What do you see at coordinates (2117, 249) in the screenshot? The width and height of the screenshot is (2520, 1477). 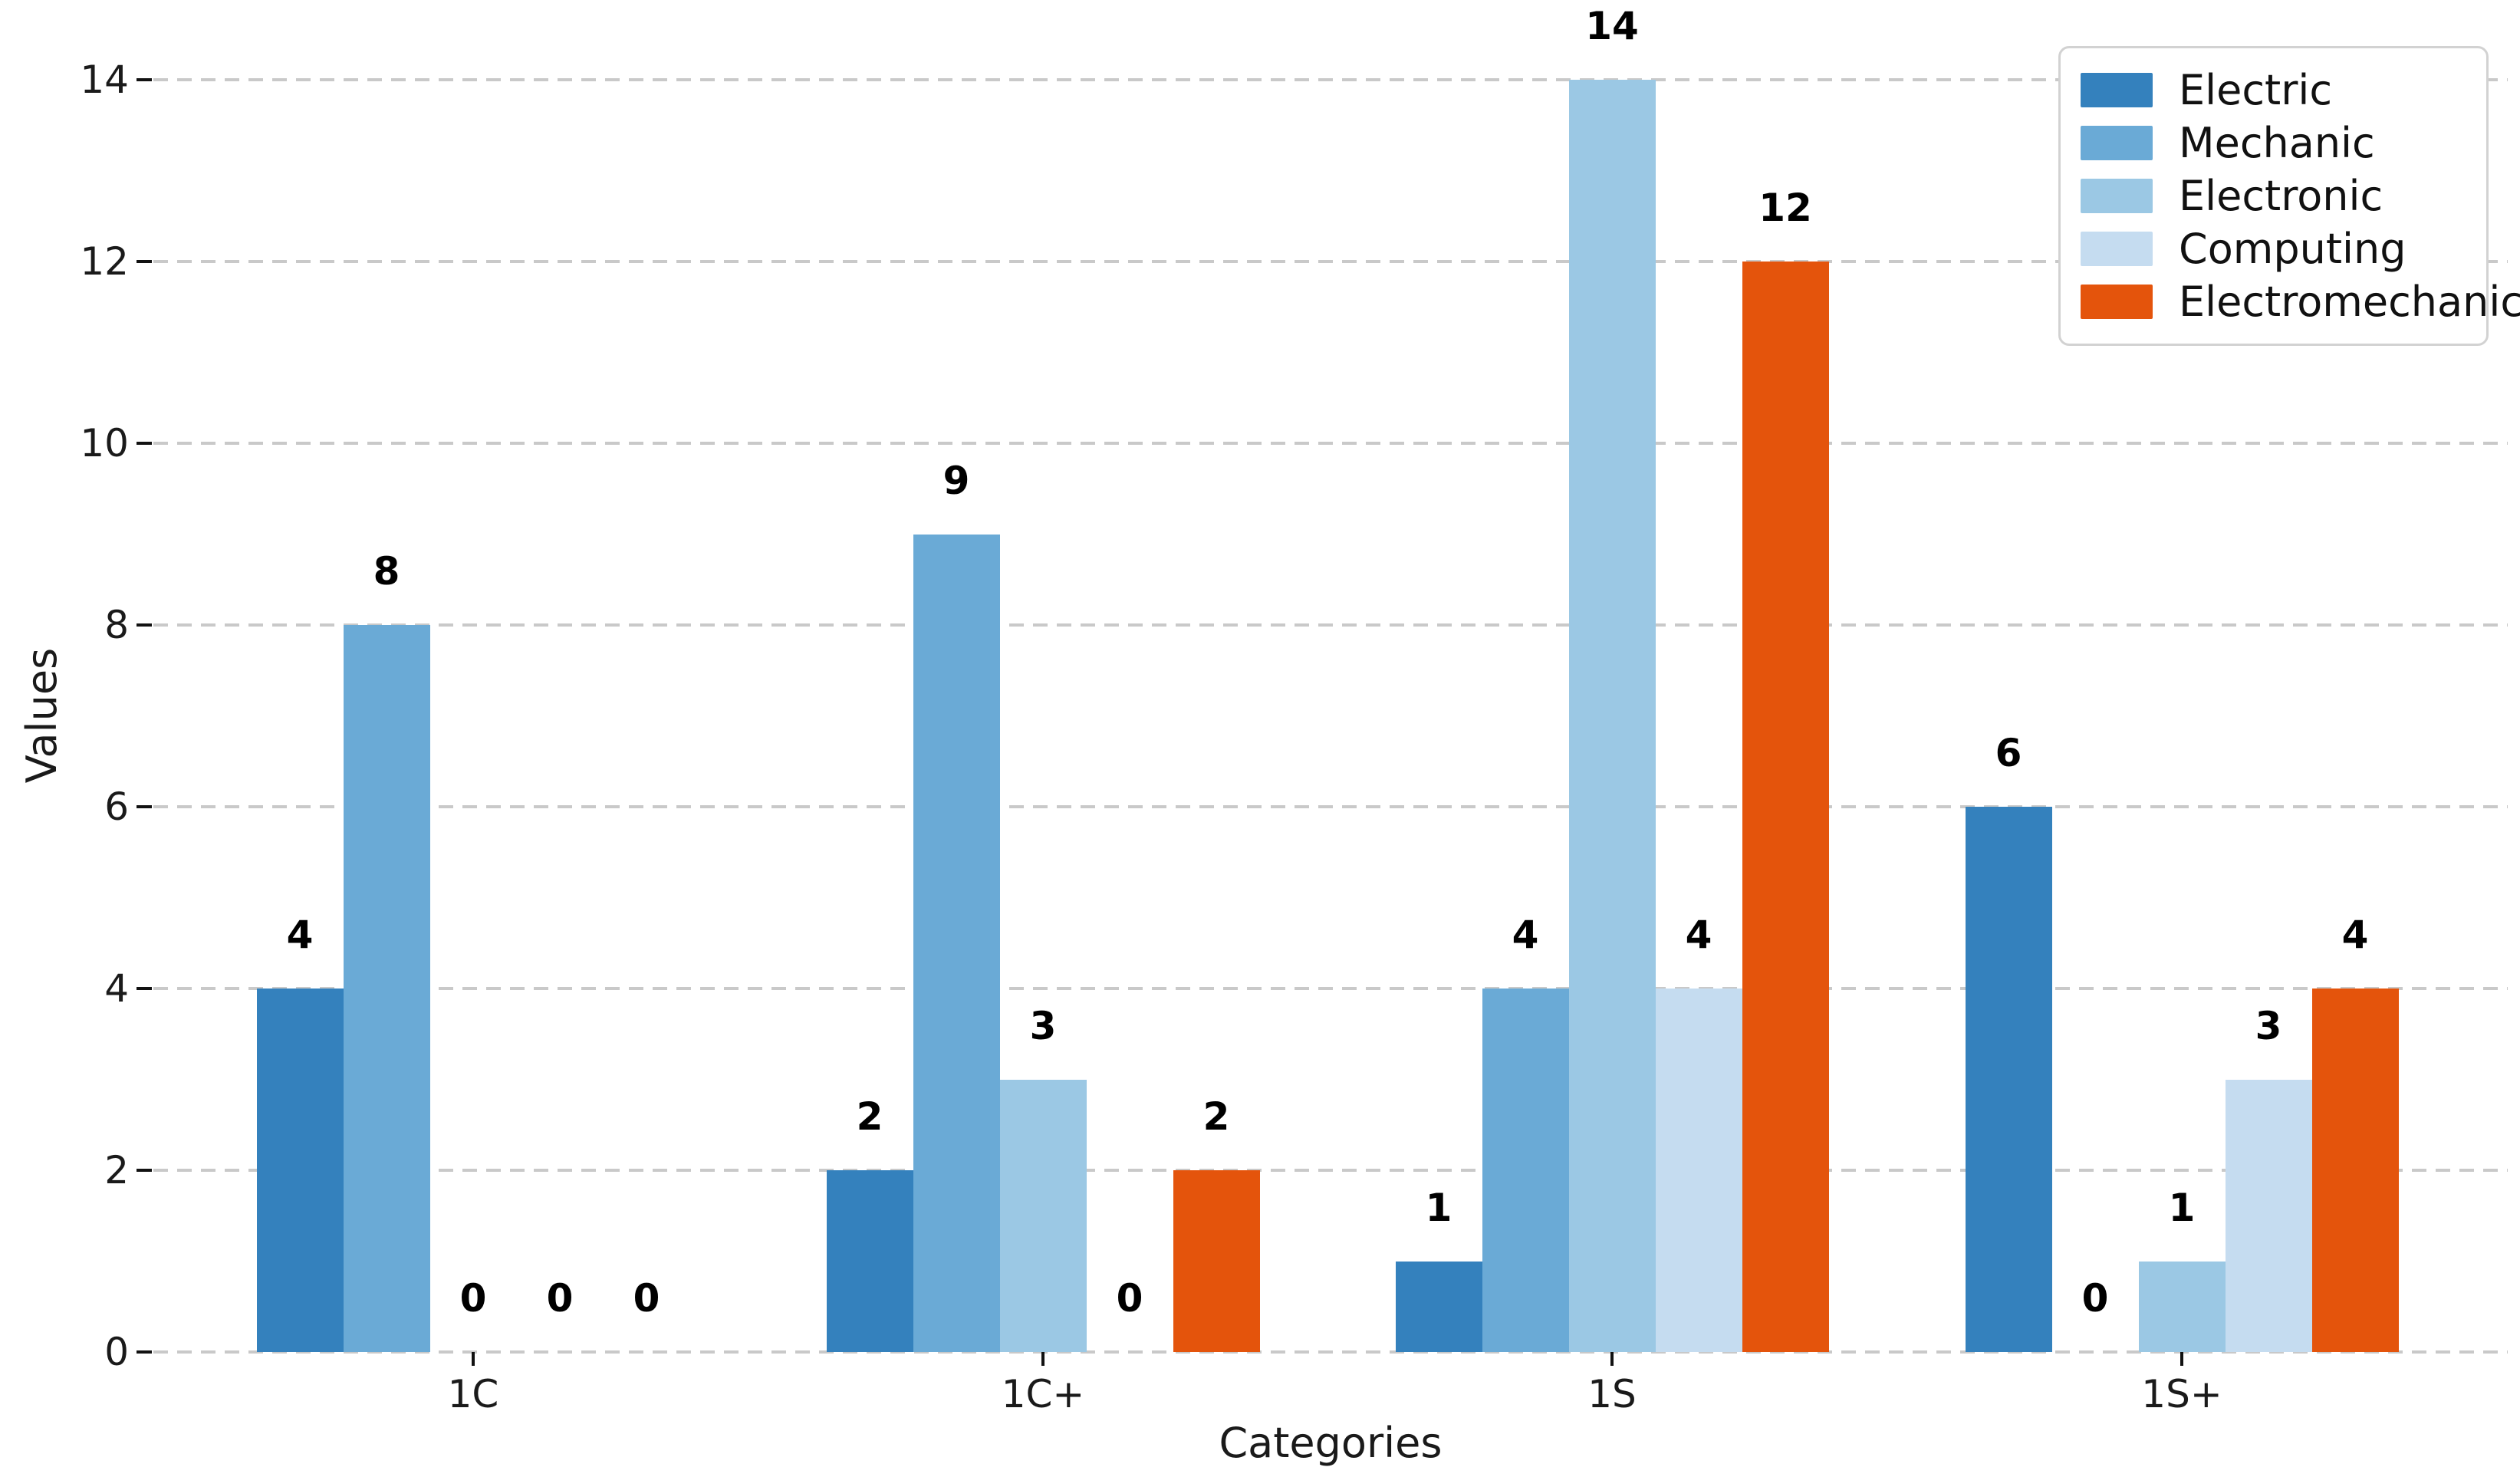 I see `legend-swatch-computing` at bounding box center [2117, 249].